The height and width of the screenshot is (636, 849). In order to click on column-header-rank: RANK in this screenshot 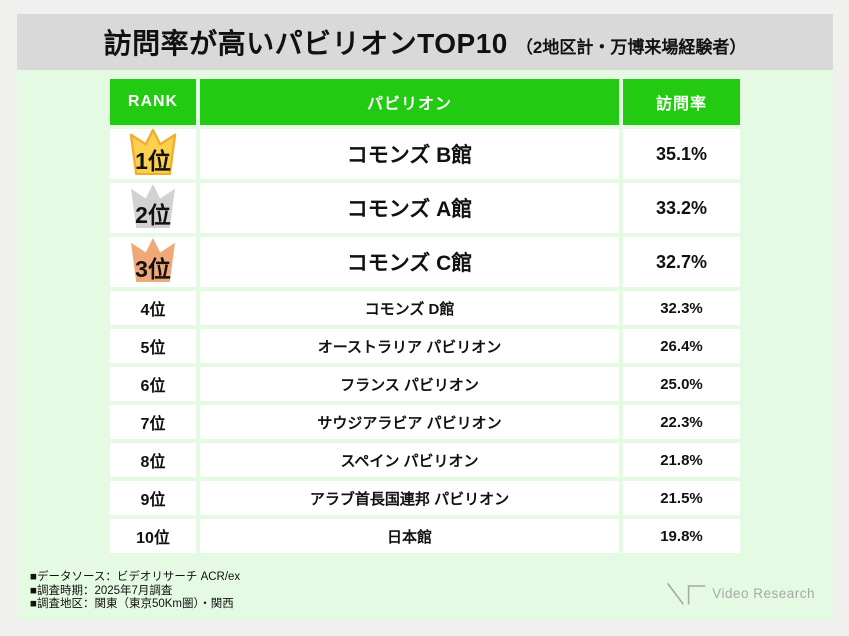, I will do `click(153, 102)`.